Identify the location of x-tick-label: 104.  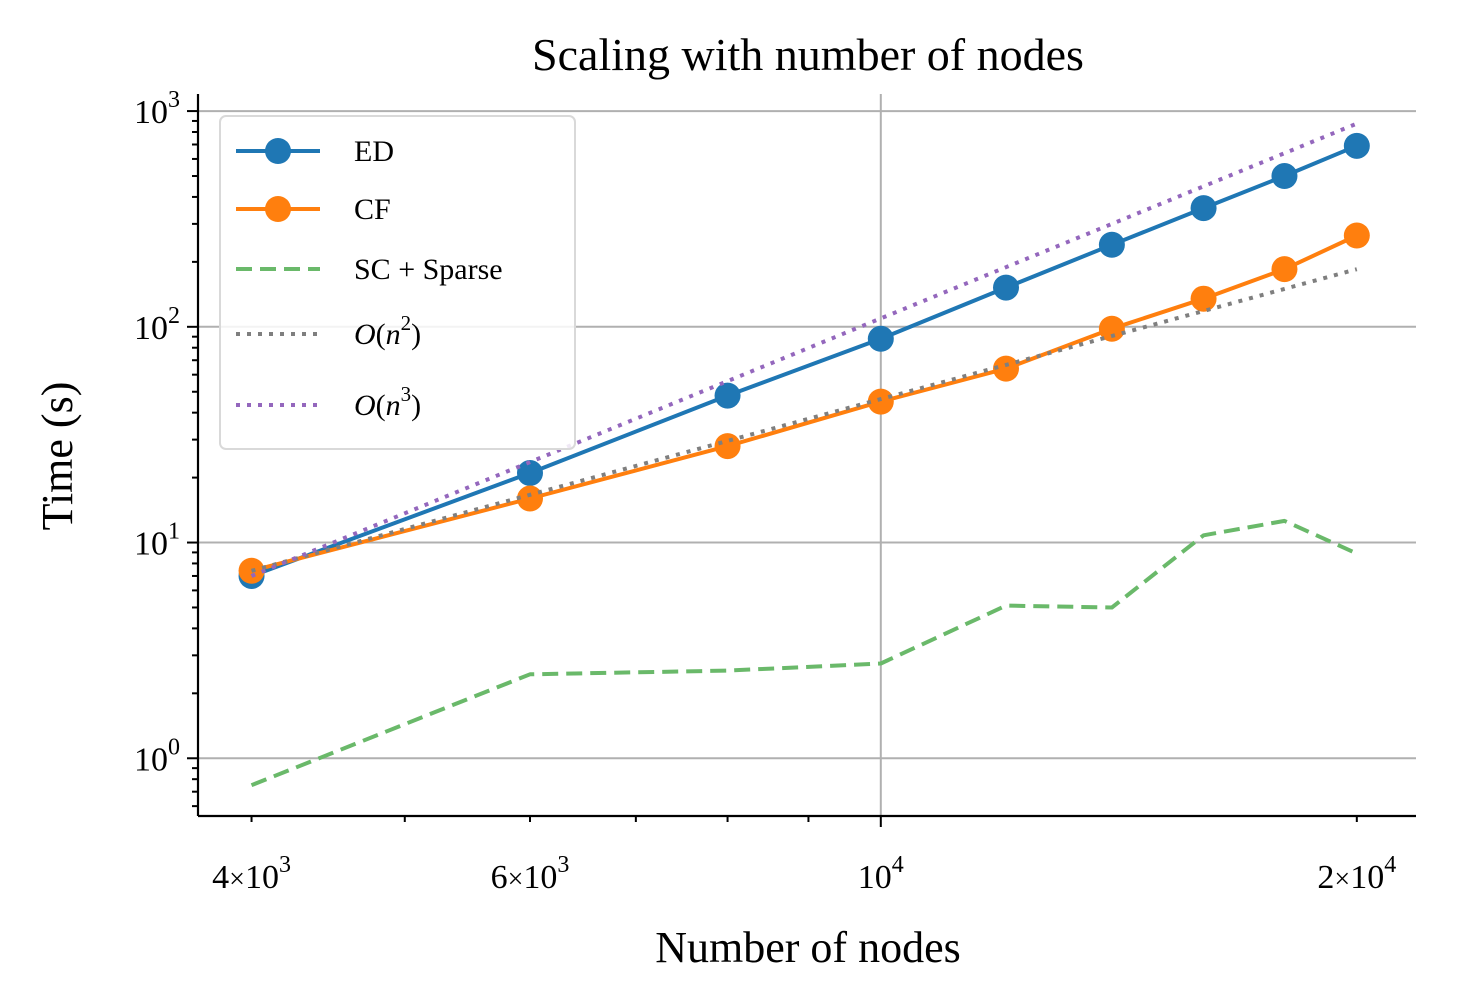
(881, 874).